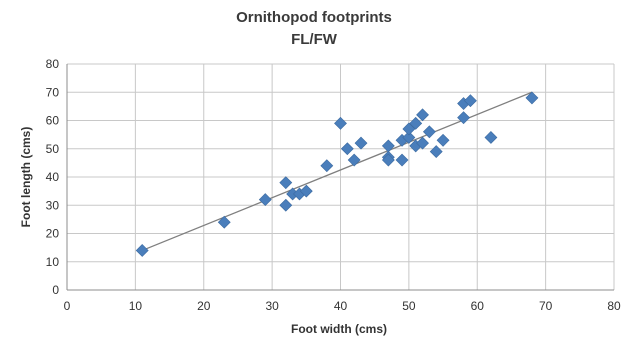 This screenshot has width=629, height=343. I want to click on chart-title: Ornithopod footprints, so click(314, 17).